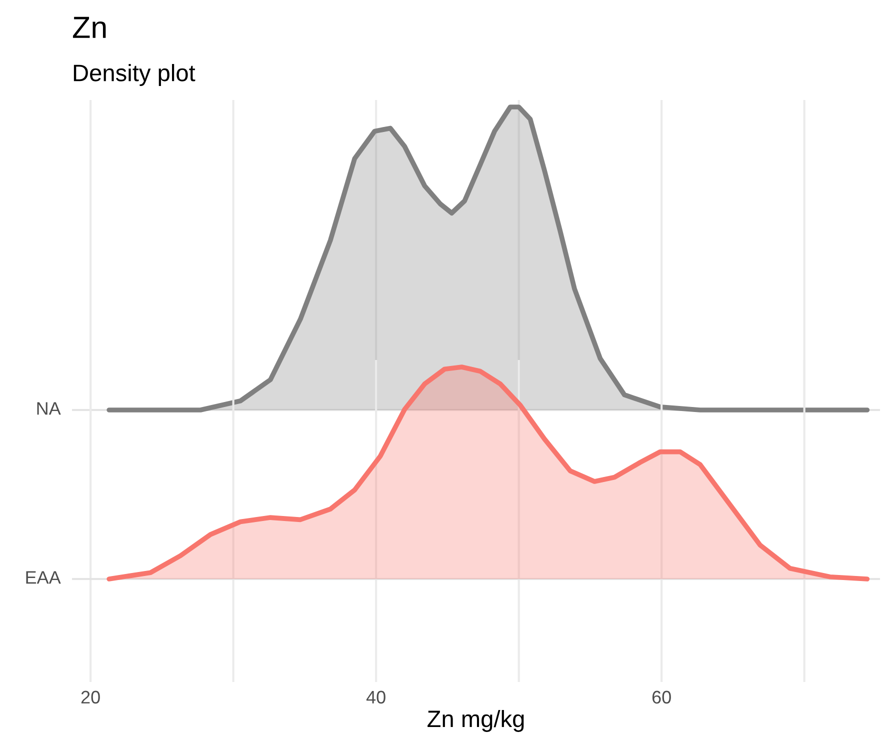 The width and height of the screenshot is (895, 754). What do you see at coordinates (661, 697) in the screenshot?
I see `x-tick-label: 60` at bounding box center [661, 697].